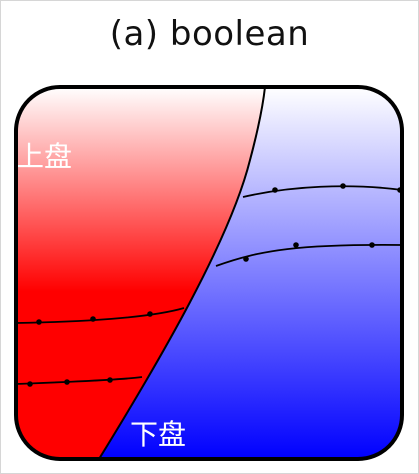 This screenshot has width=419, height=474. What do you see at coordinates (44, 156) in the screenshot?
I see `hanging-wall-label: 上盘` at bounding box center [44, 156].